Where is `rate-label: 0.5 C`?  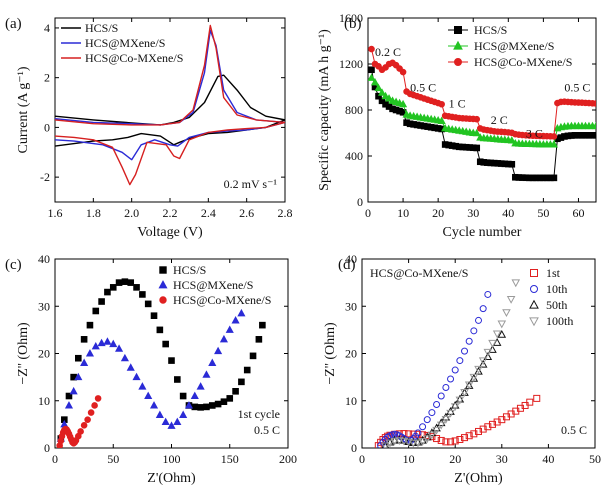 rate-label: 0.5 C is located at coordinates (423, 88).